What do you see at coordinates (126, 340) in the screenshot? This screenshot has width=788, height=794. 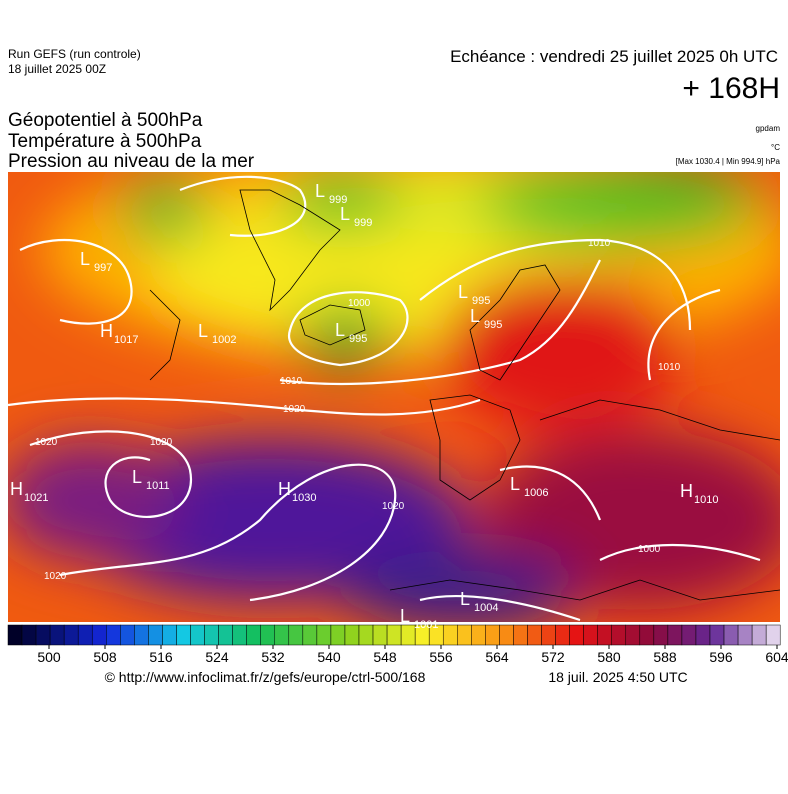 I see `pressure-center-value: 1017` at bounding box center [126, 340].